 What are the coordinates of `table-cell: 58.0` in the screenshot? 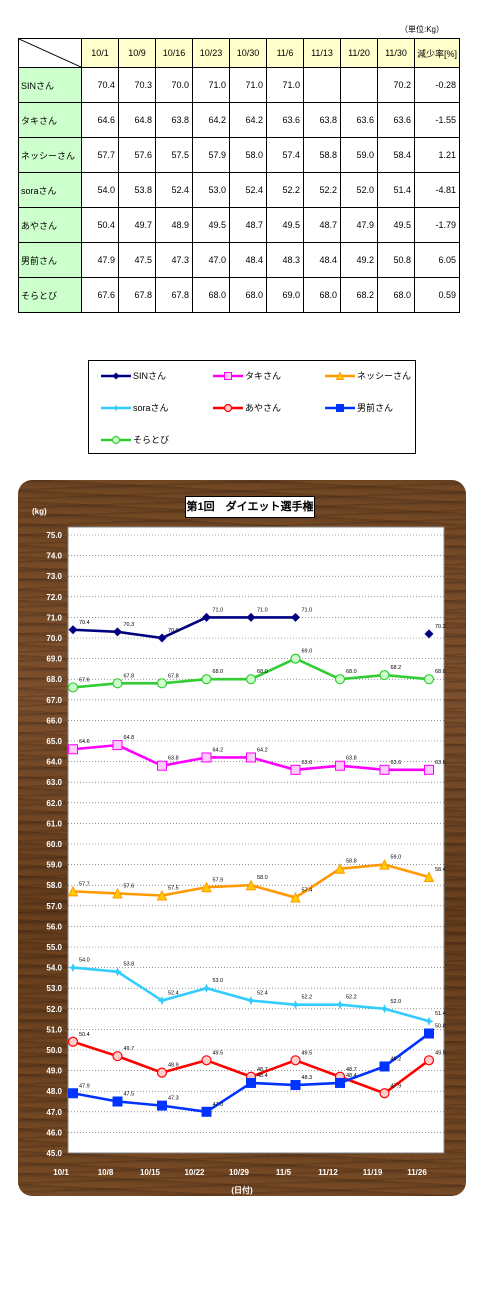 It's located at (248, 155).